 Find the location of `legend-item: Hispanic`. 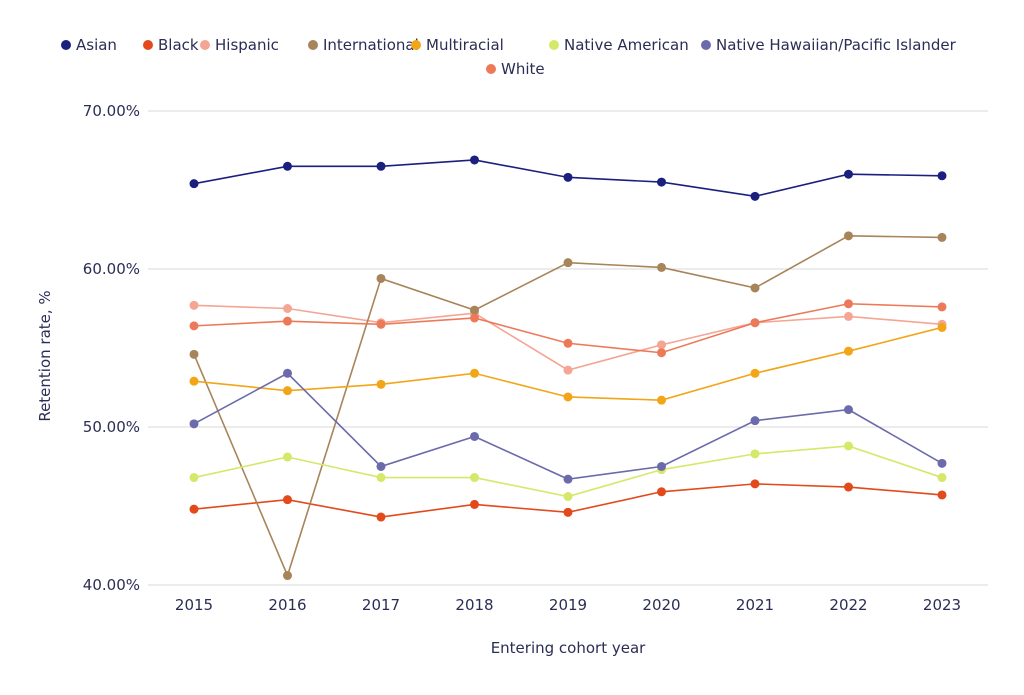

legend-item: Hispanic is located at coordinates (239, 45).